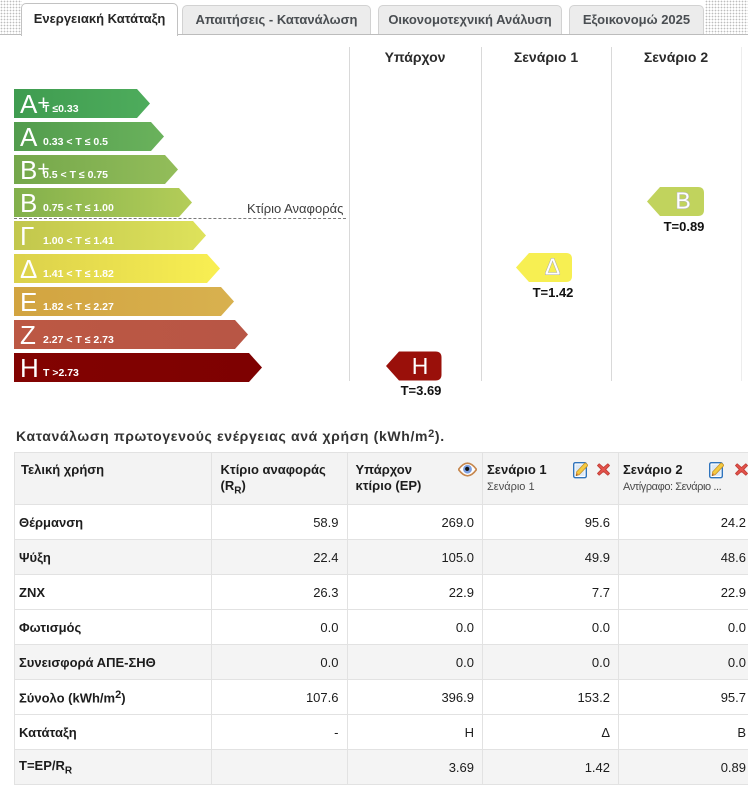  I want to click on svg-text: Β, so click(682, 201).